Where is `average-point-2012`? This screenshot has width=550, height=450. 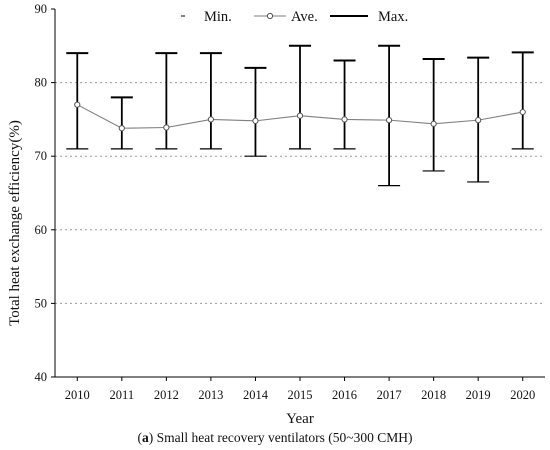 average-point-2012 is located at coordinates (166, 127).